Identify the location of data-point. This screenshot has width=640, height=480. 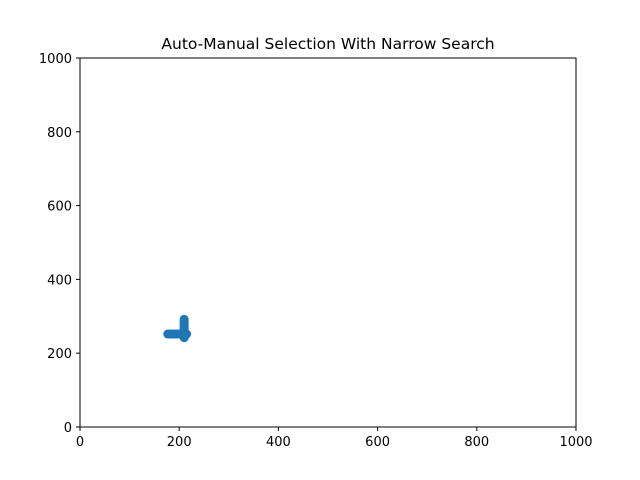
(184, 319).